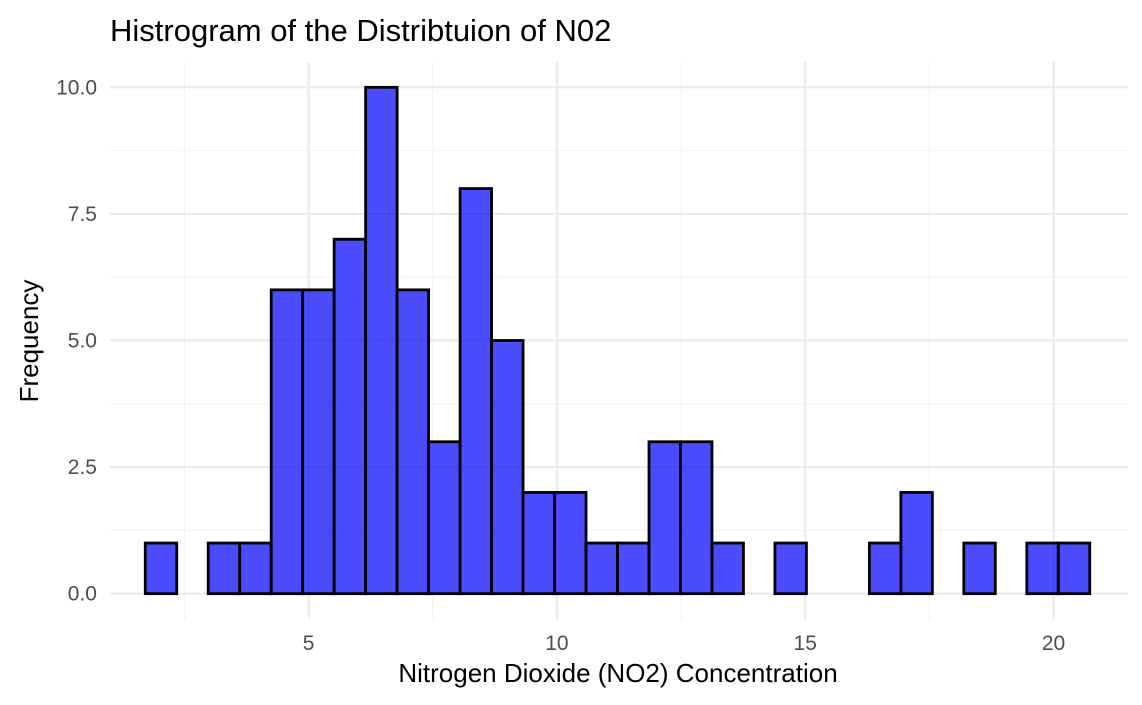  Describe the element at coordinates (309, 643) in the screenshot. I see `x-tick-label: 5` at that location.